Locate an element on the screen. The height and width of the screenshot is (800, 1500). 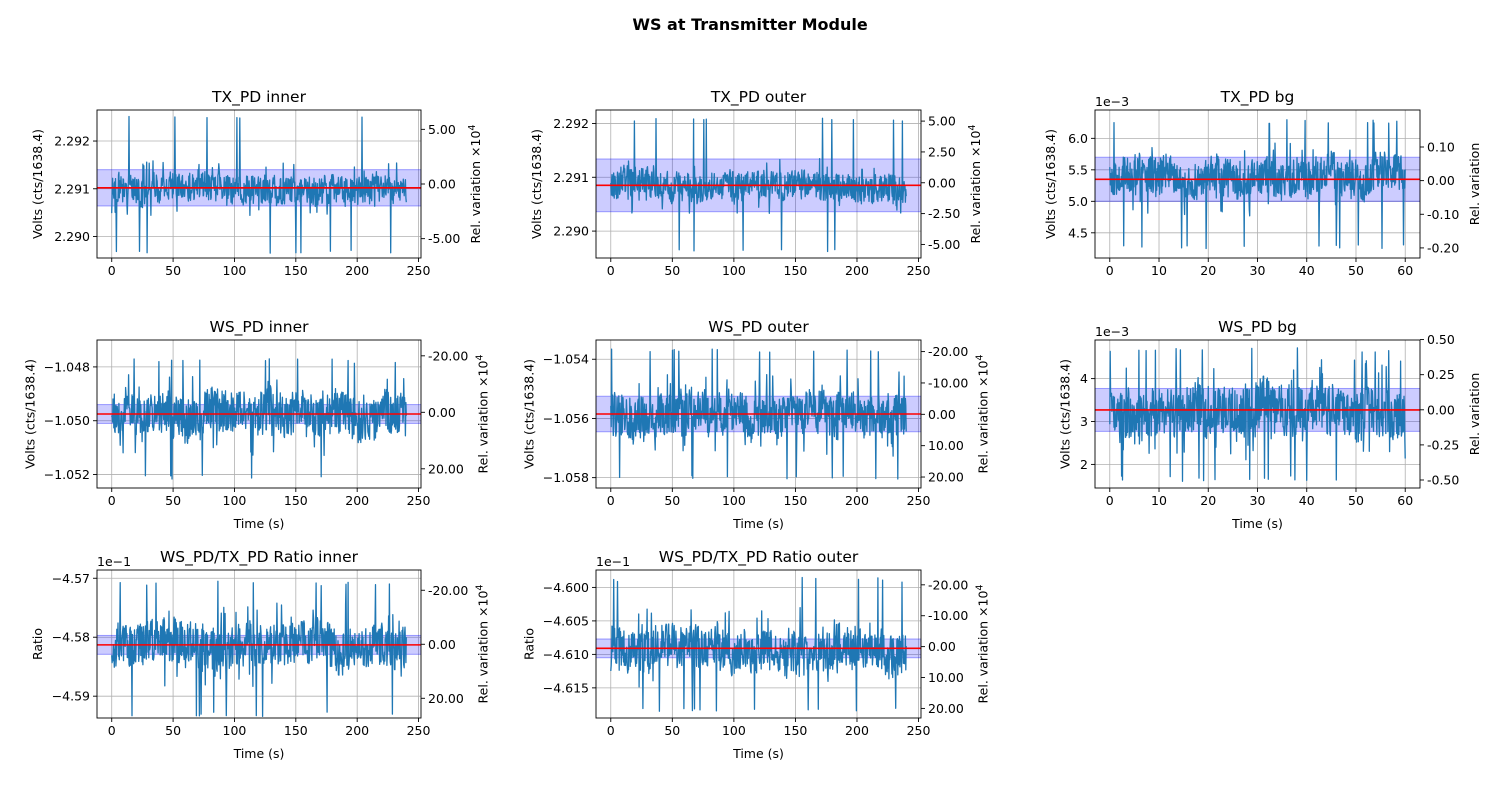
y-tick-label: −1.054 is located at coordinates (566, 359).